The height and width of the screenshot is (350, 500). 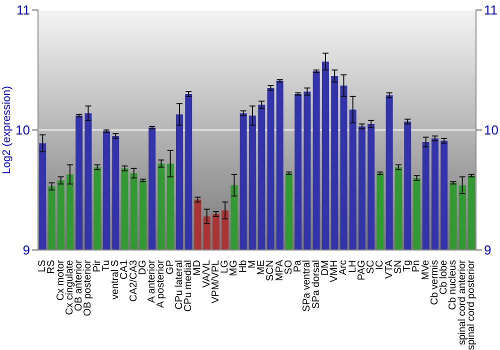 What do you see at coordinates (188, 286) in the screenshot?
I see `x-tick-label: CPu medial` at bounding box center [188, 286].